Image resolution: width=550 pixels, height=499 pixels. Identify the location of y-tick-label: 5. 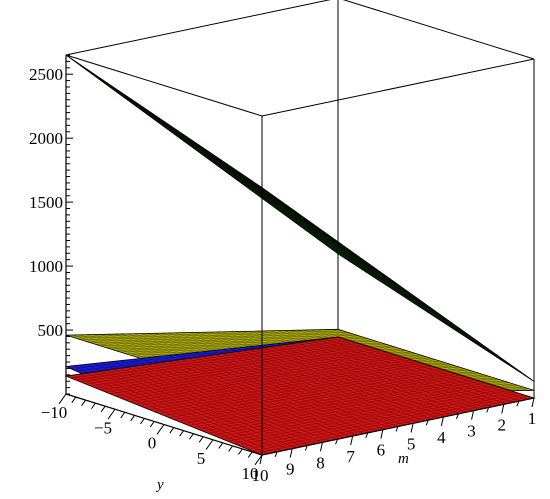
(201, 458).